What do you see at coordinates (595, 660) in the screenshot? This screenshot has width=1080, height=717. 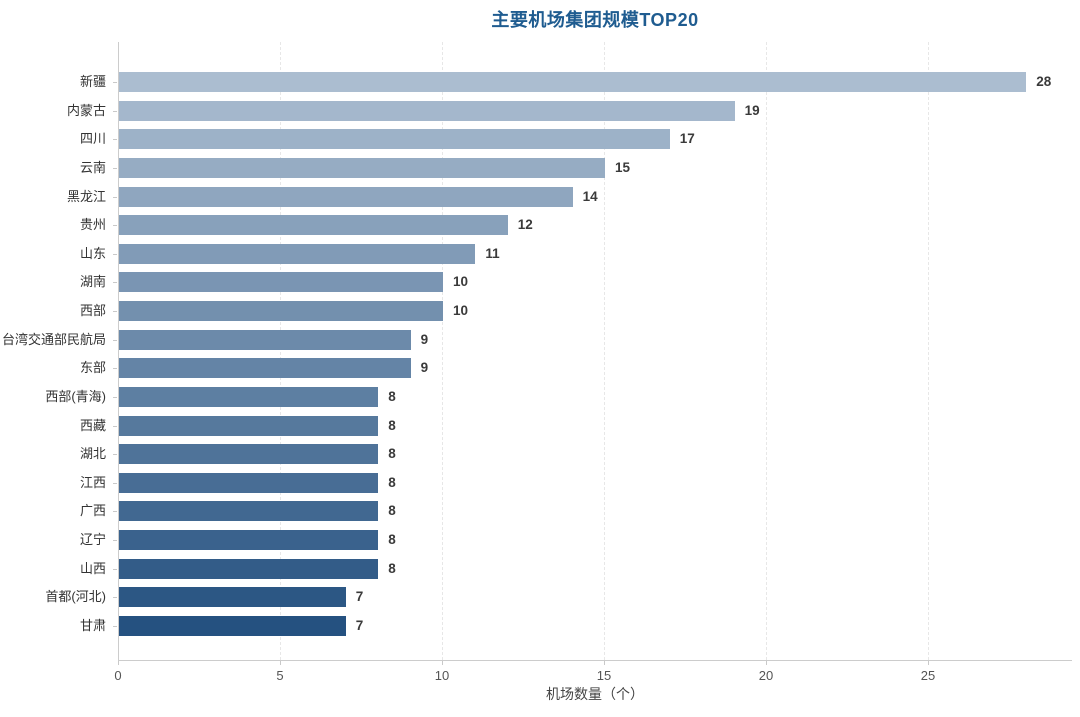 I see `x-axis-line` at bounding box center [595, 660].